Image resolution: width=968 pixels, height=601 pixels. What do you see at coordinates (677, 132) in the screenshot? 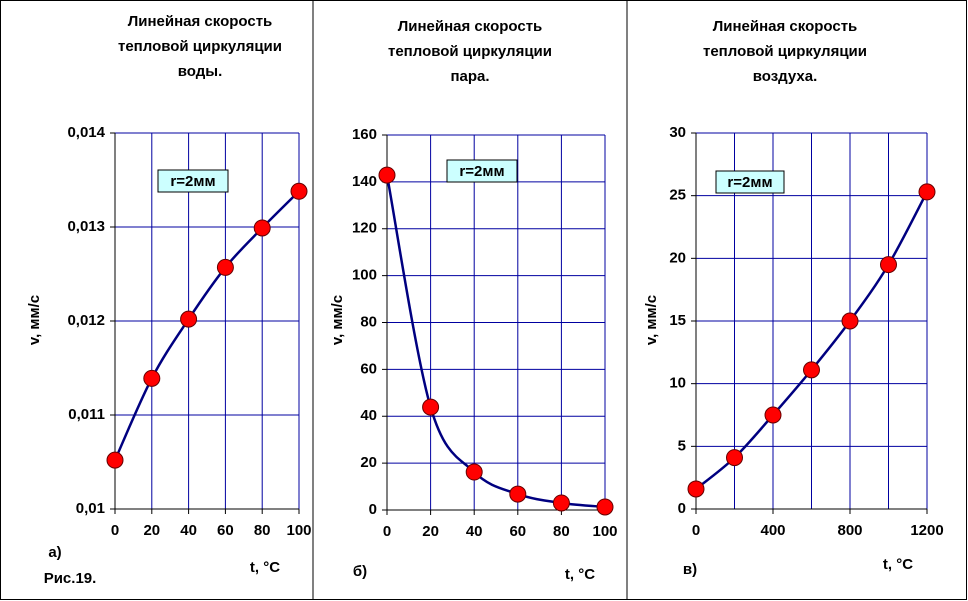
I see `y-tick-label: 30` at bounding box center [677, 132].